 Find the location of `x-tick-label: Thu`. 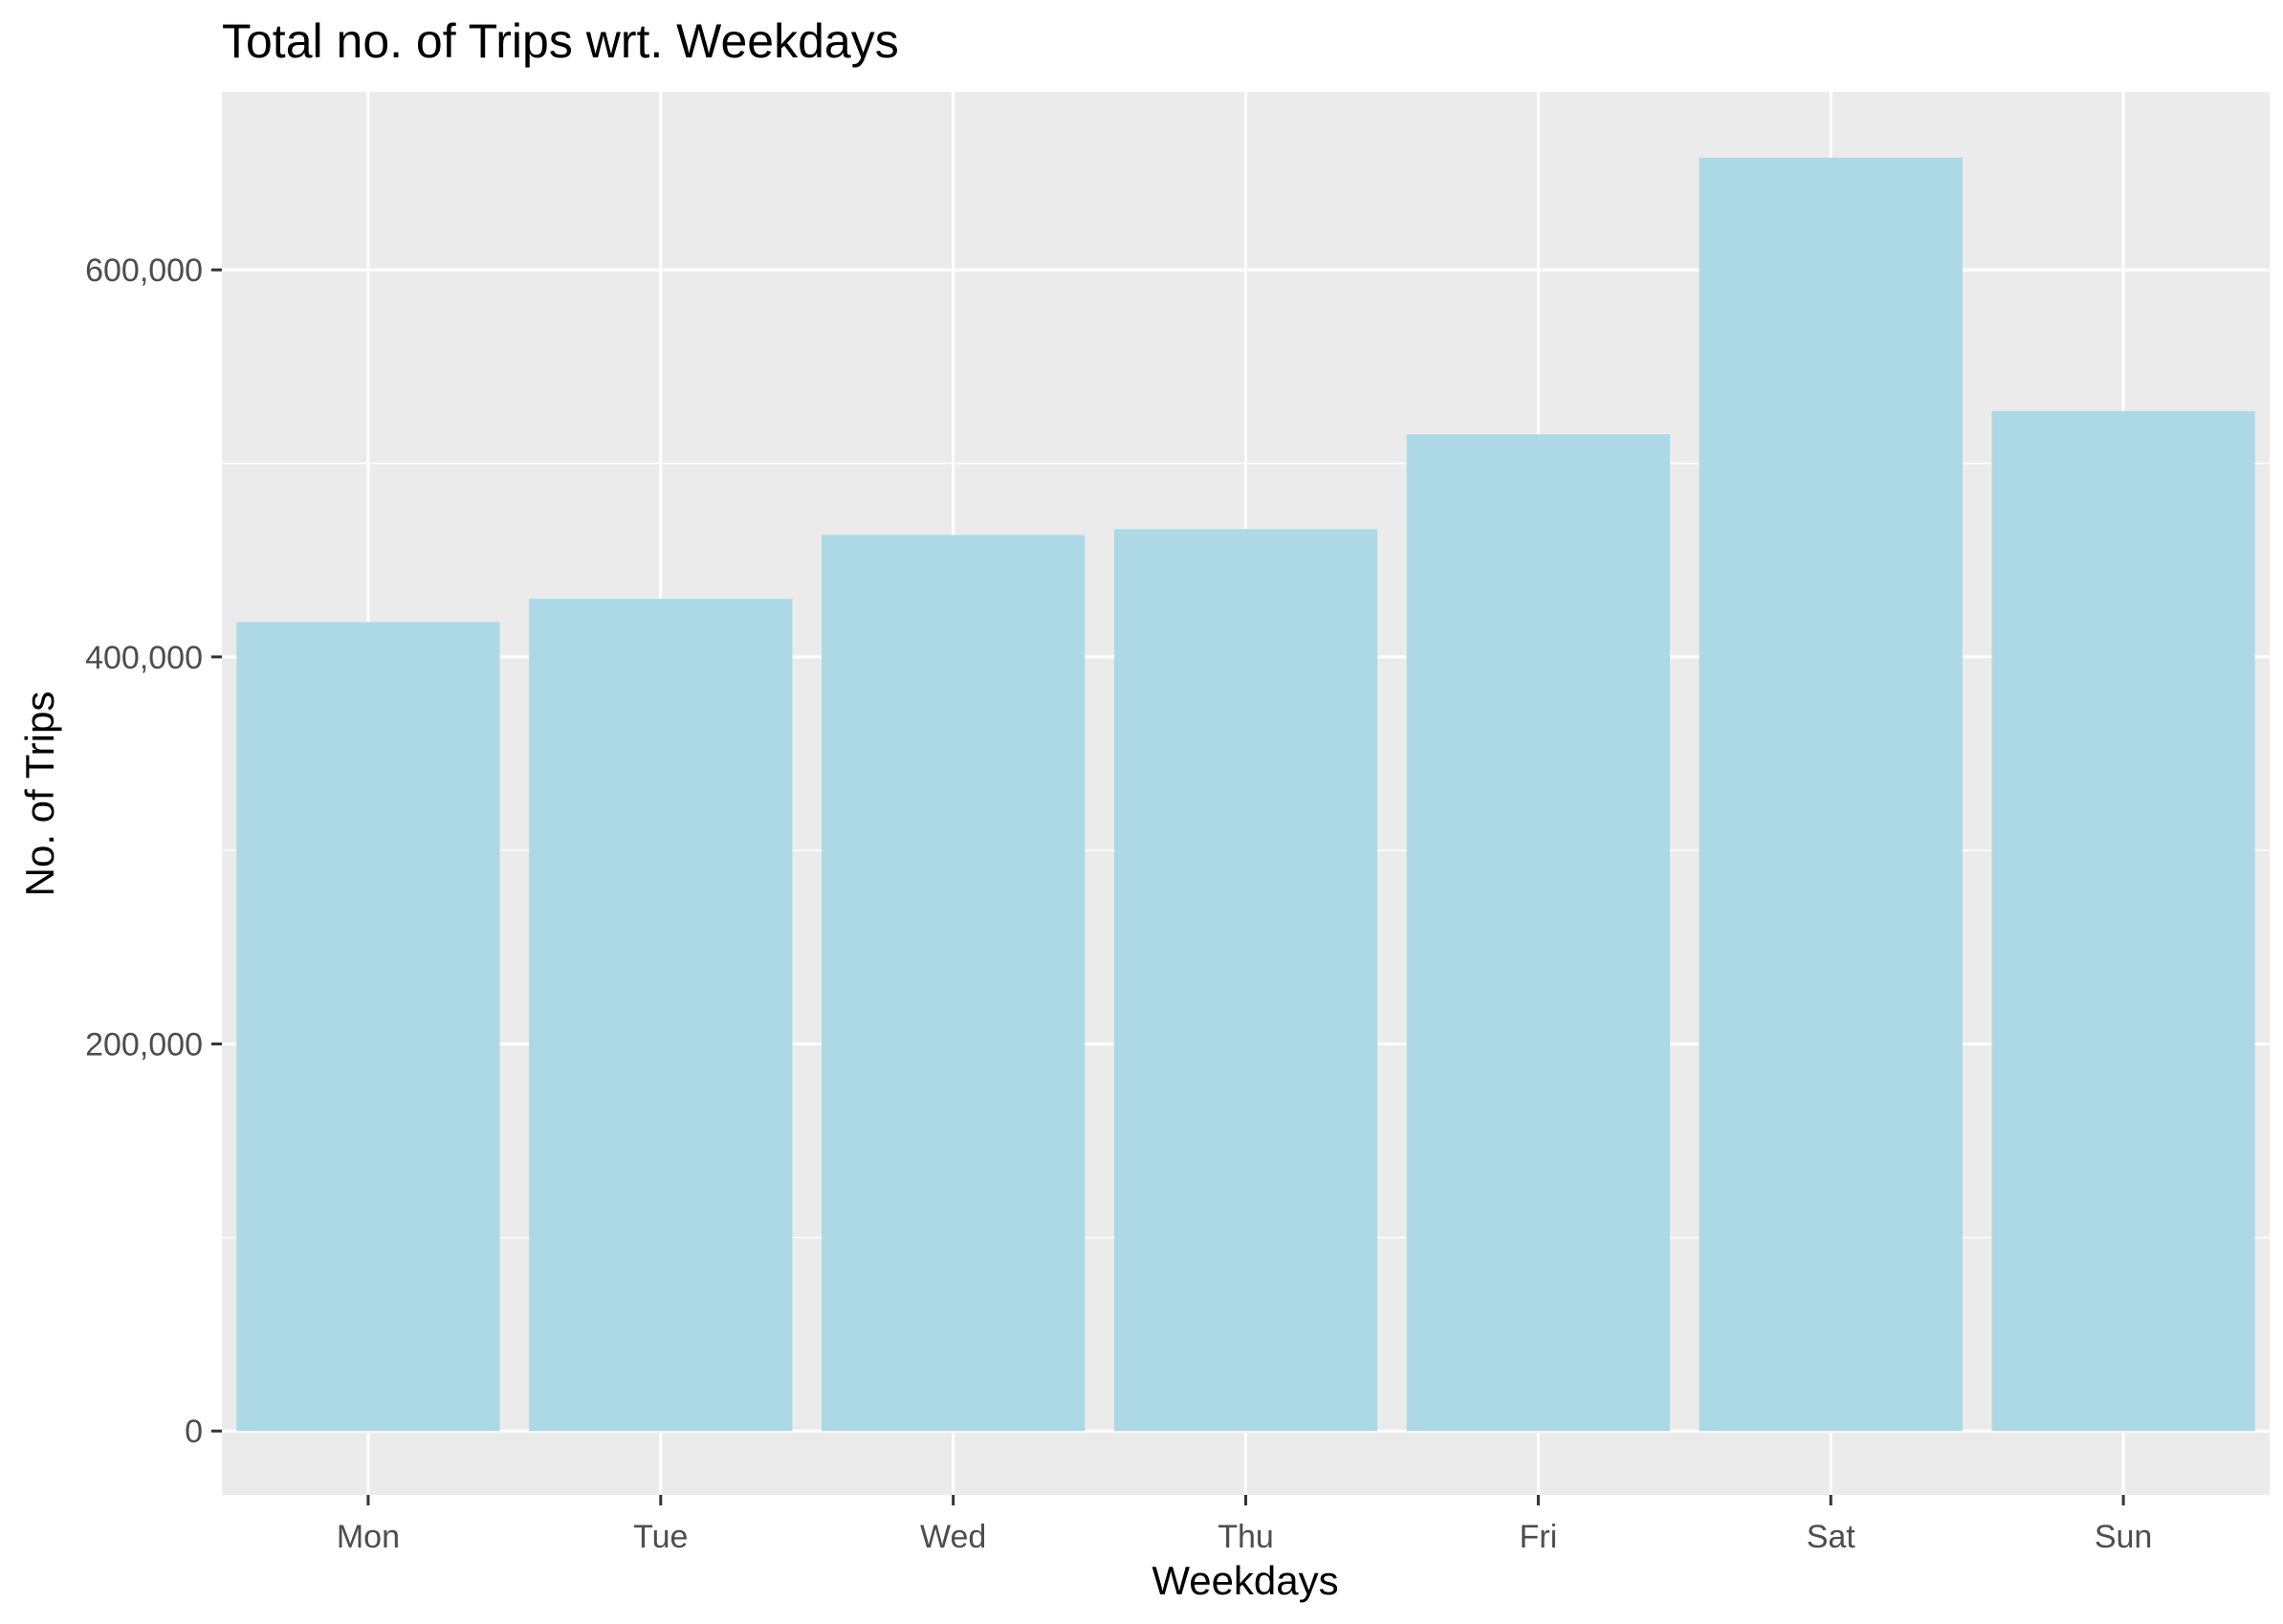

x-tick-label: Thu is located at coordinates (1246, 1537).